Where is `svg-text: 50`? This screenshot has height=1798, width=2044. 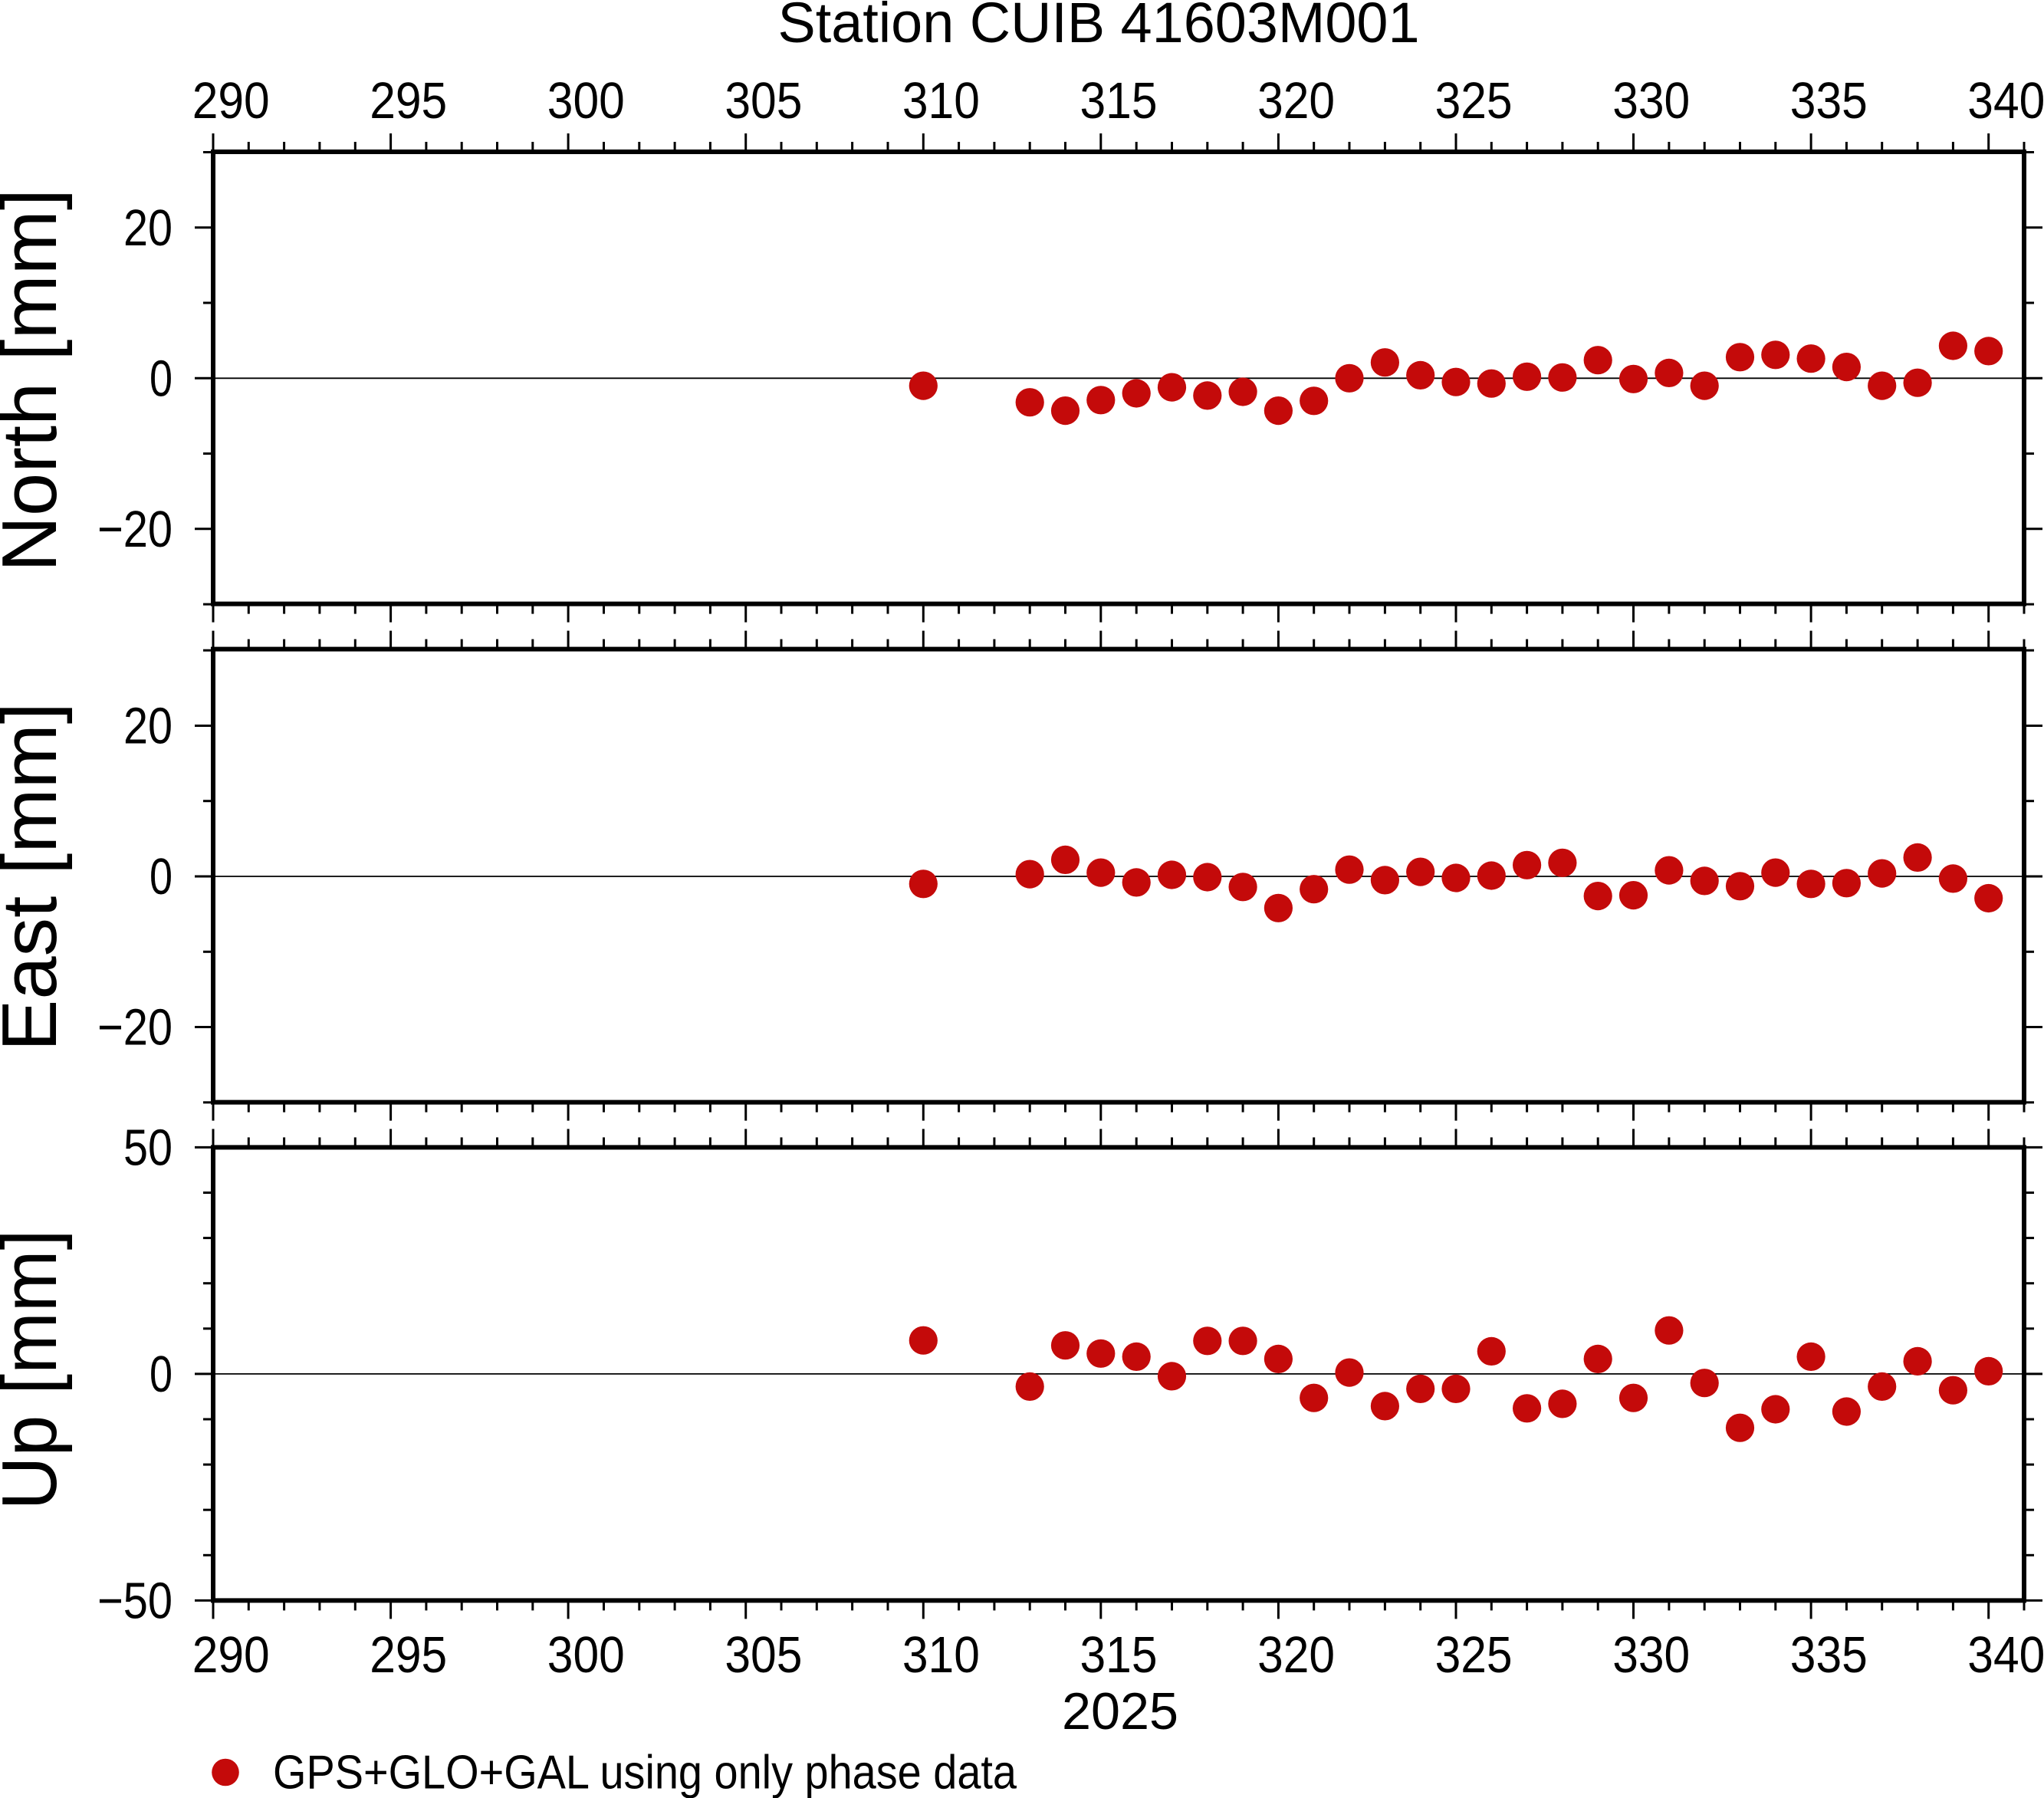
svg-text: 50 is located at coordinates (148, 1148).